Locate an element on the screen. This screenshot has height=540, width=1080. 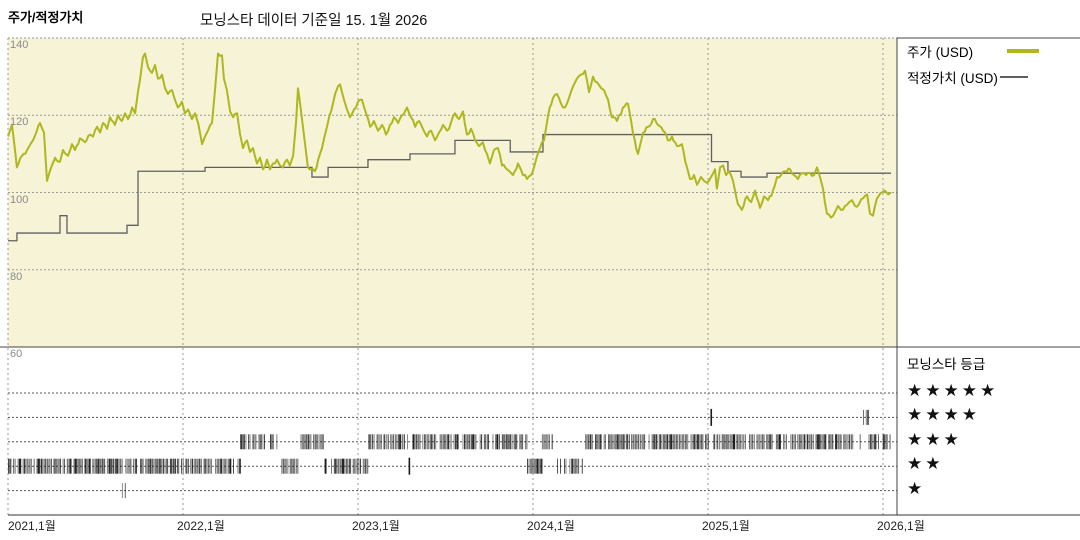
rating-panel-title: 모닝스타 등급 is located at coordinates (946, 364).